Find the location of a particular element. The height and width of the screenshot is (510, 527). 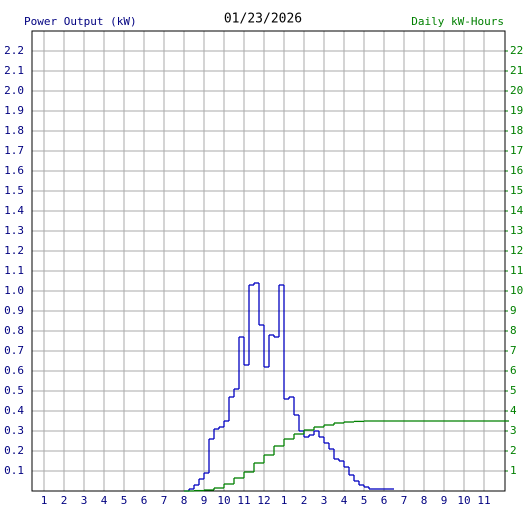

y-tick-label: 2.1 is located at coordinates (14, 70).